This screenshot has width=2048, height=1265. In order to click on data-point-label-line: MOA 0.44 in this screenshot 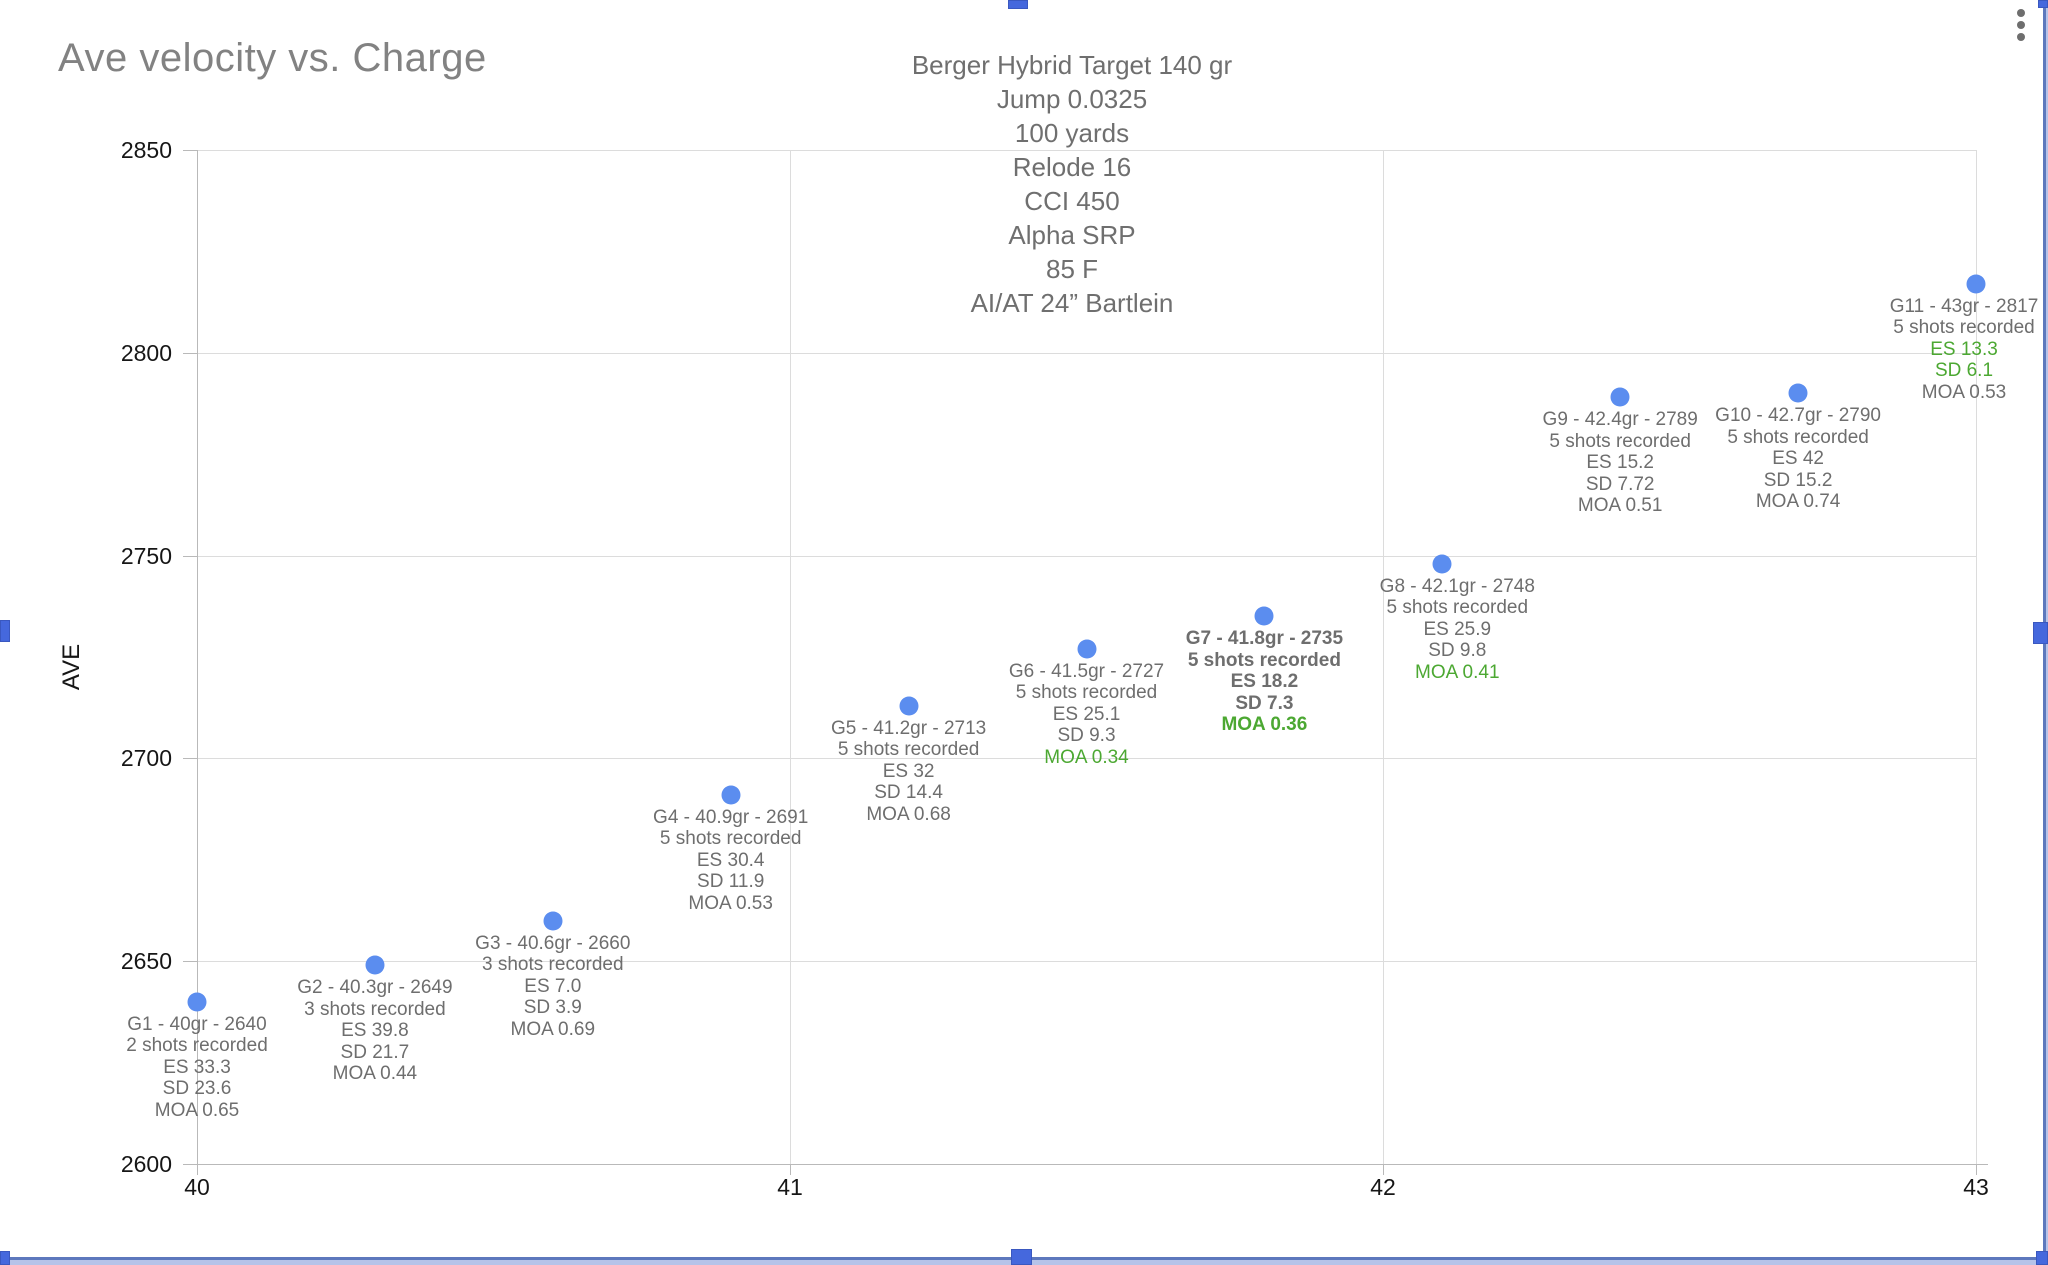, I will do `click(375, 1074)`.